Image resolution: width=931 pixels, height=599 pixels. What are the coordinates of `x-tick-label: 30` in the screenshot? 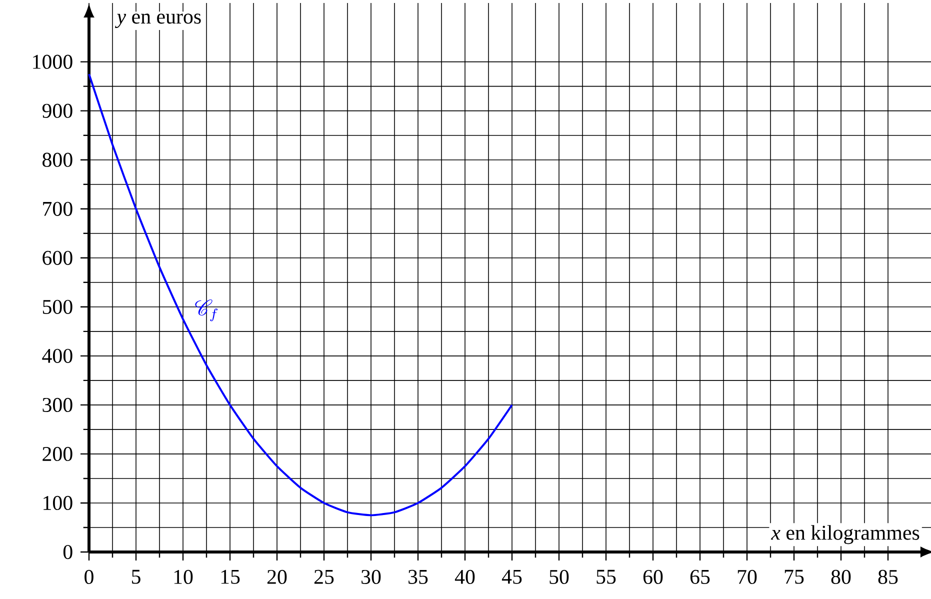 It's located at (371, 577).